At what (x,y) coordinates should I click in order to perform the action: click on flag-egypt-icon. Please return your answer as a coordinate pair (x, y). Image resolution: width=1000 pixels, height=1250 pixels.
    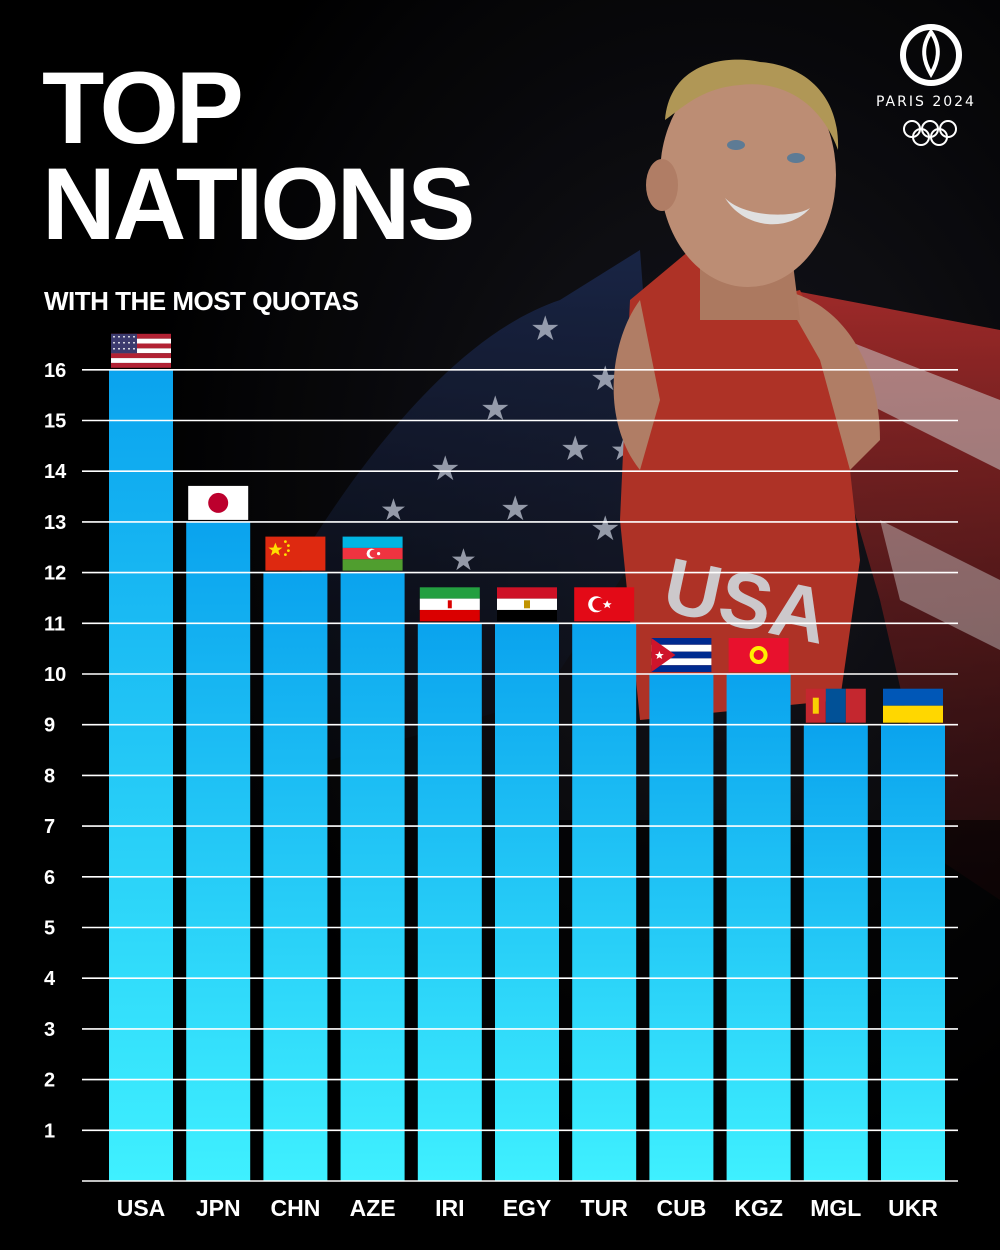
    Looking at the image, I should click on (527, 604).